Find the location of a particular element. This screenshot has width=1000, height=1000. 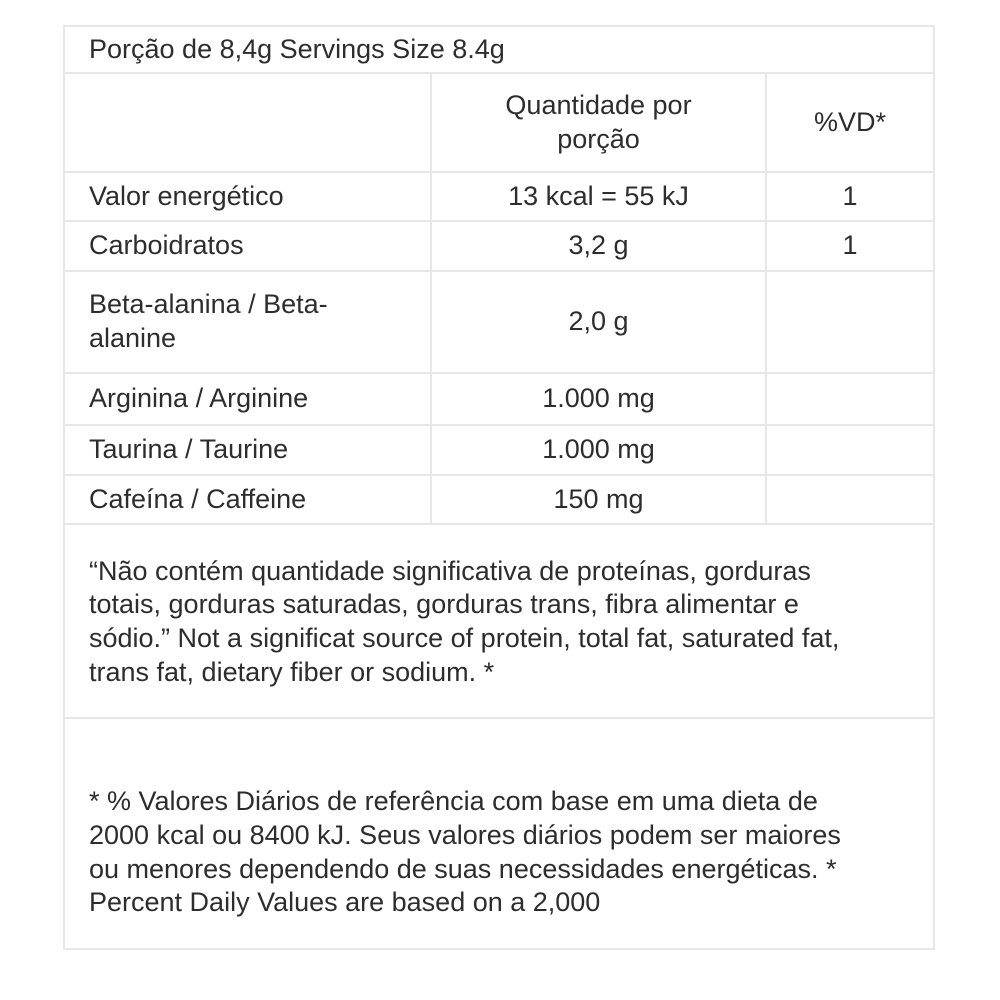

serving-size-row: Porção de 8,4g Servings Size 8.4g is located at coordinates (499, 49).